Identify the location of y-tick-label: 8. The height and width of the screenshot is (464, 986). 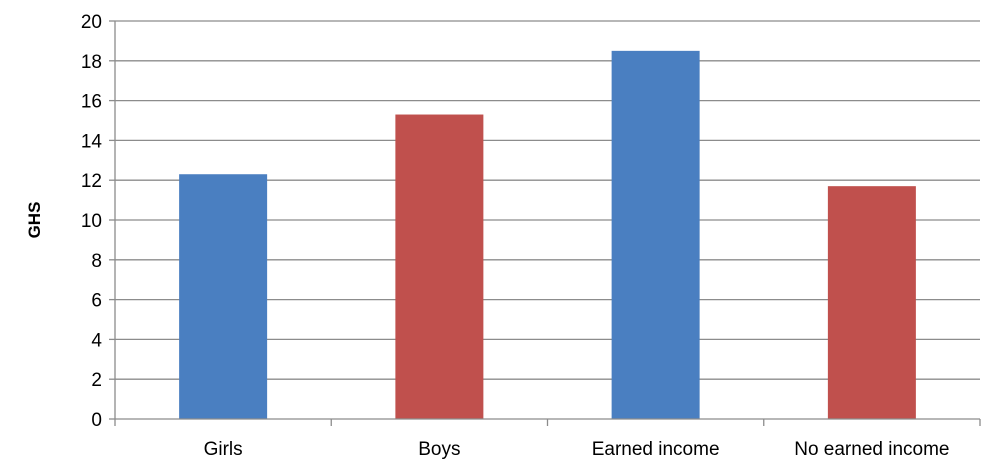
(96, 261).